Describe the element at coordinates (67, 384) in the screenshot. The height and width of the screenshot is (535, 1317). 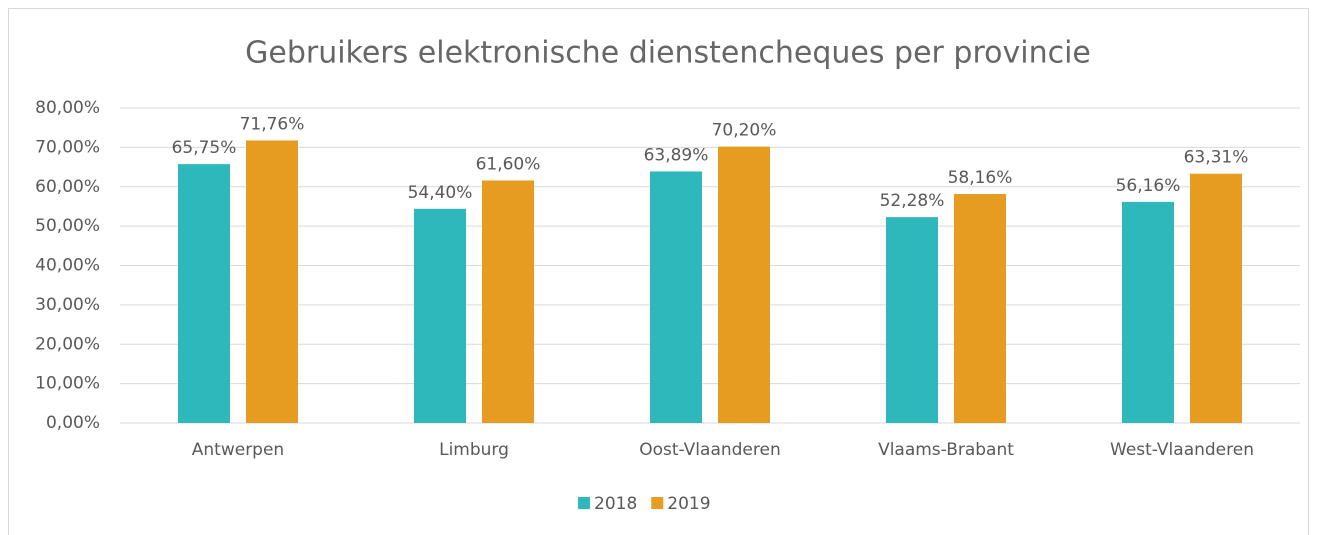
I see `y-tick-label: 10,00%` at that location.